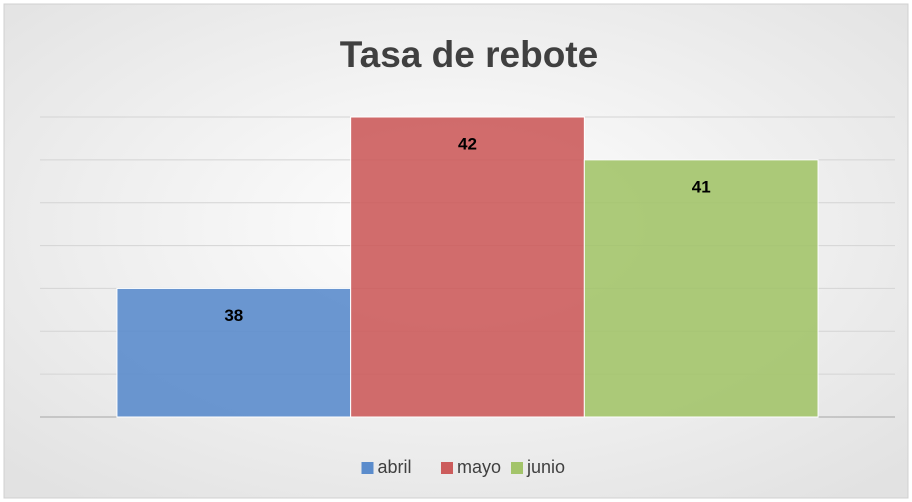  What do you see at coordinates (479, 467) in the screenshot?
I see `legend-label: mayo` at bounding box center [479, 467].